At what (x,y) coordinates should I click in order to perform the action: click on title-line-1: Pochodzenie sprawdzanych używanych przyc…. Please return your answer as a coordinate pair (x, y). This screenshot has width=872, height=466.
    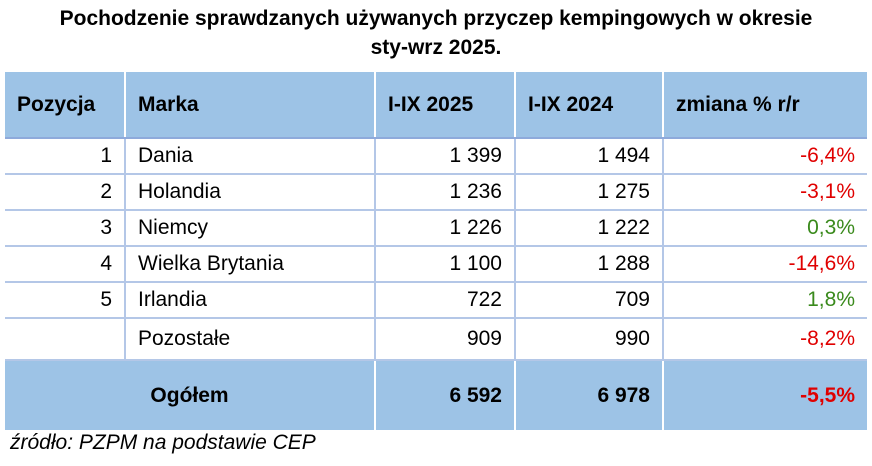
    Looking at the image, I should click on (436, 18).